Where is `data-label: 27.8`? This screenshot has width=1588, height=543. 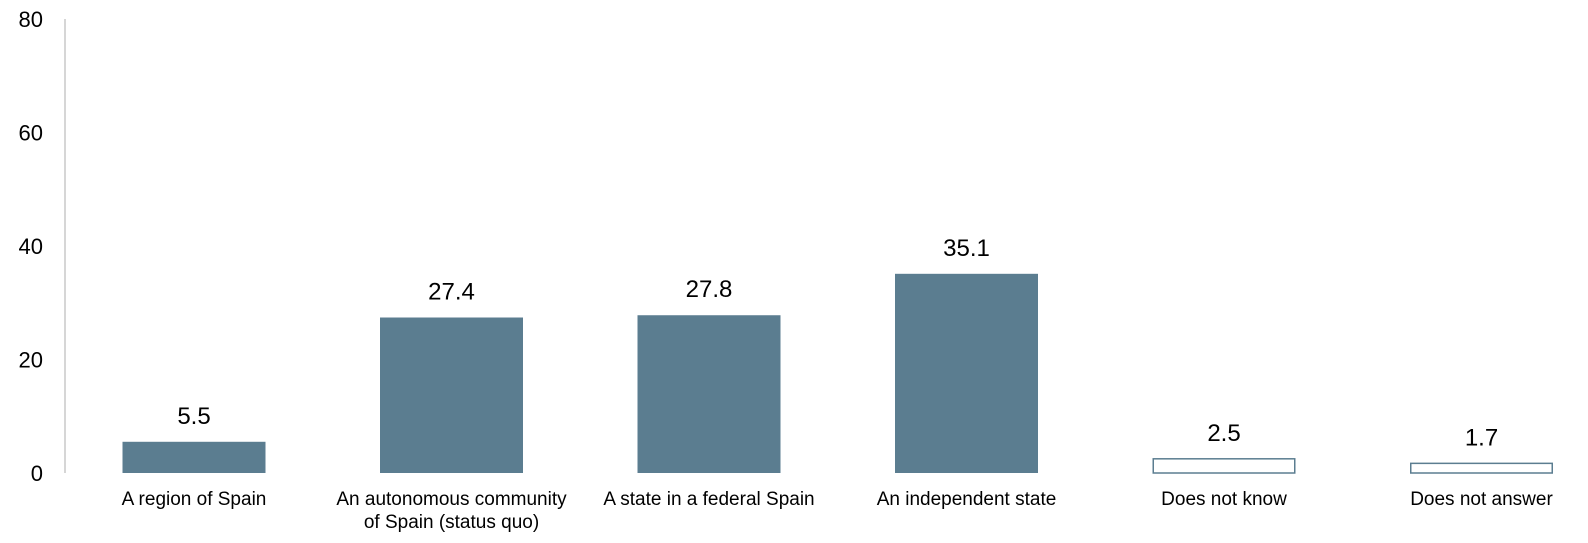
data-label: 27.8 is located at coordinates (709, 289).